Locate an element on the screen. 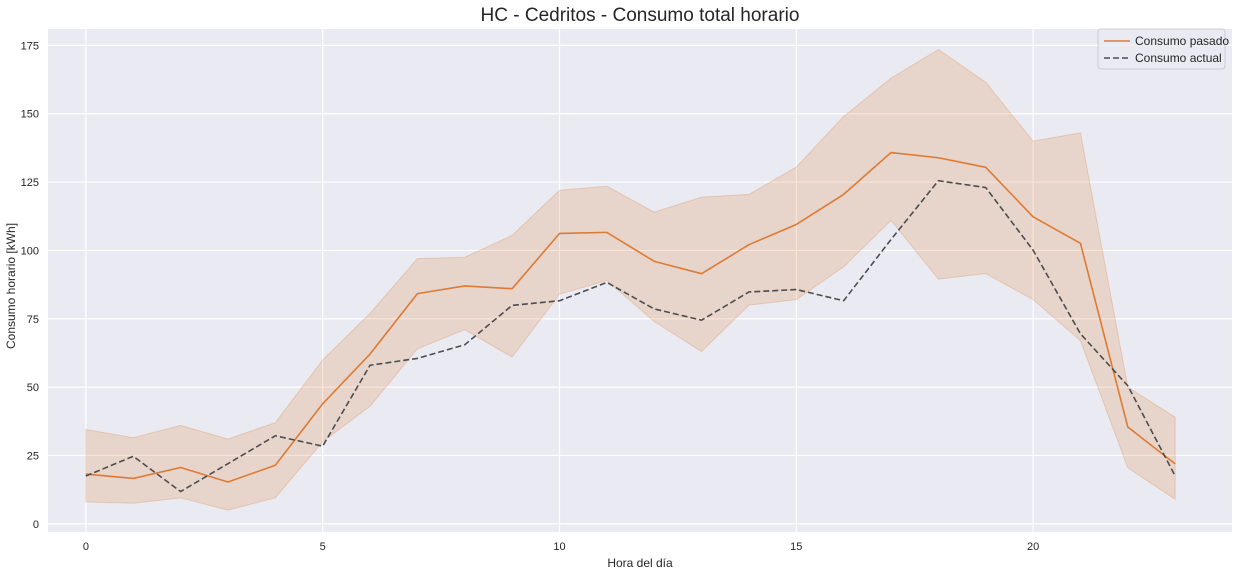 The width and height of the screenshot is (1238, 579). y-tick-label: 125 is located at coordinates (30, 183).